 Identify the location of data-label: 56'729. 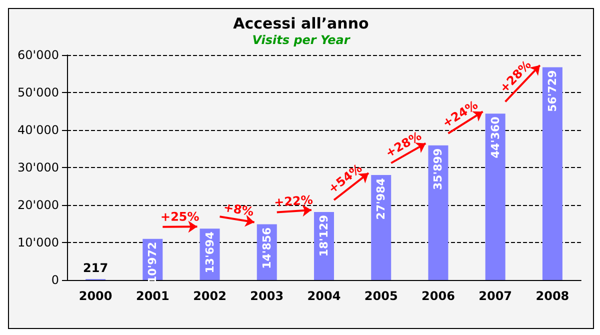
(552, 91).